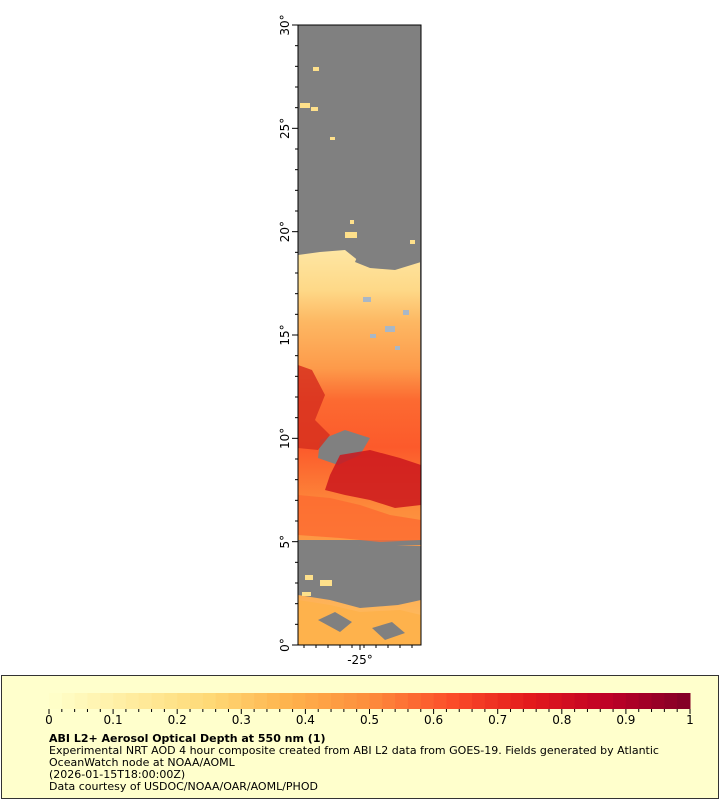 The width and height of the screenshot is (720, 800). I want to click on legend-timestamp: (2026-01-15T18:00:00Z), so click(117, 774).